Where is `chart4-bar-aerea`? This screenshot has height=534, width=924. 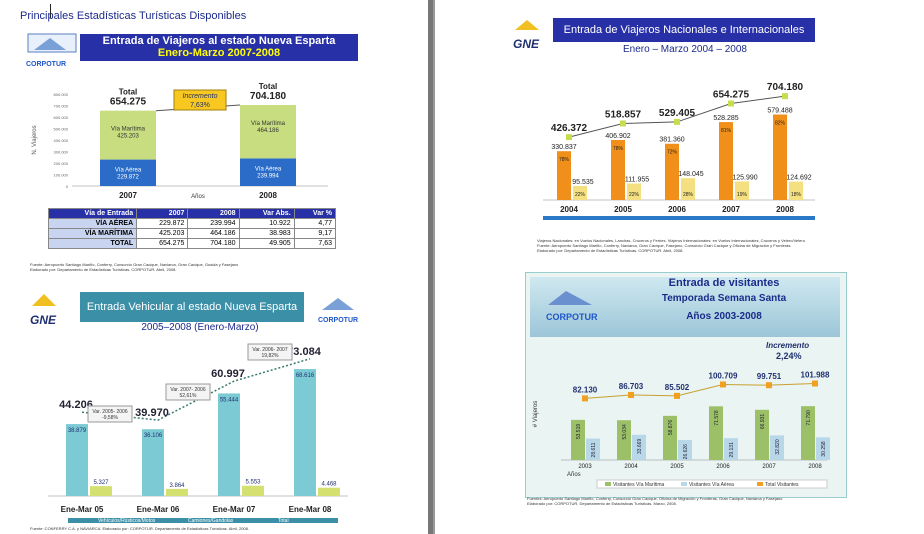
chart4-bar-aerea is located at coordinates (593, 449).